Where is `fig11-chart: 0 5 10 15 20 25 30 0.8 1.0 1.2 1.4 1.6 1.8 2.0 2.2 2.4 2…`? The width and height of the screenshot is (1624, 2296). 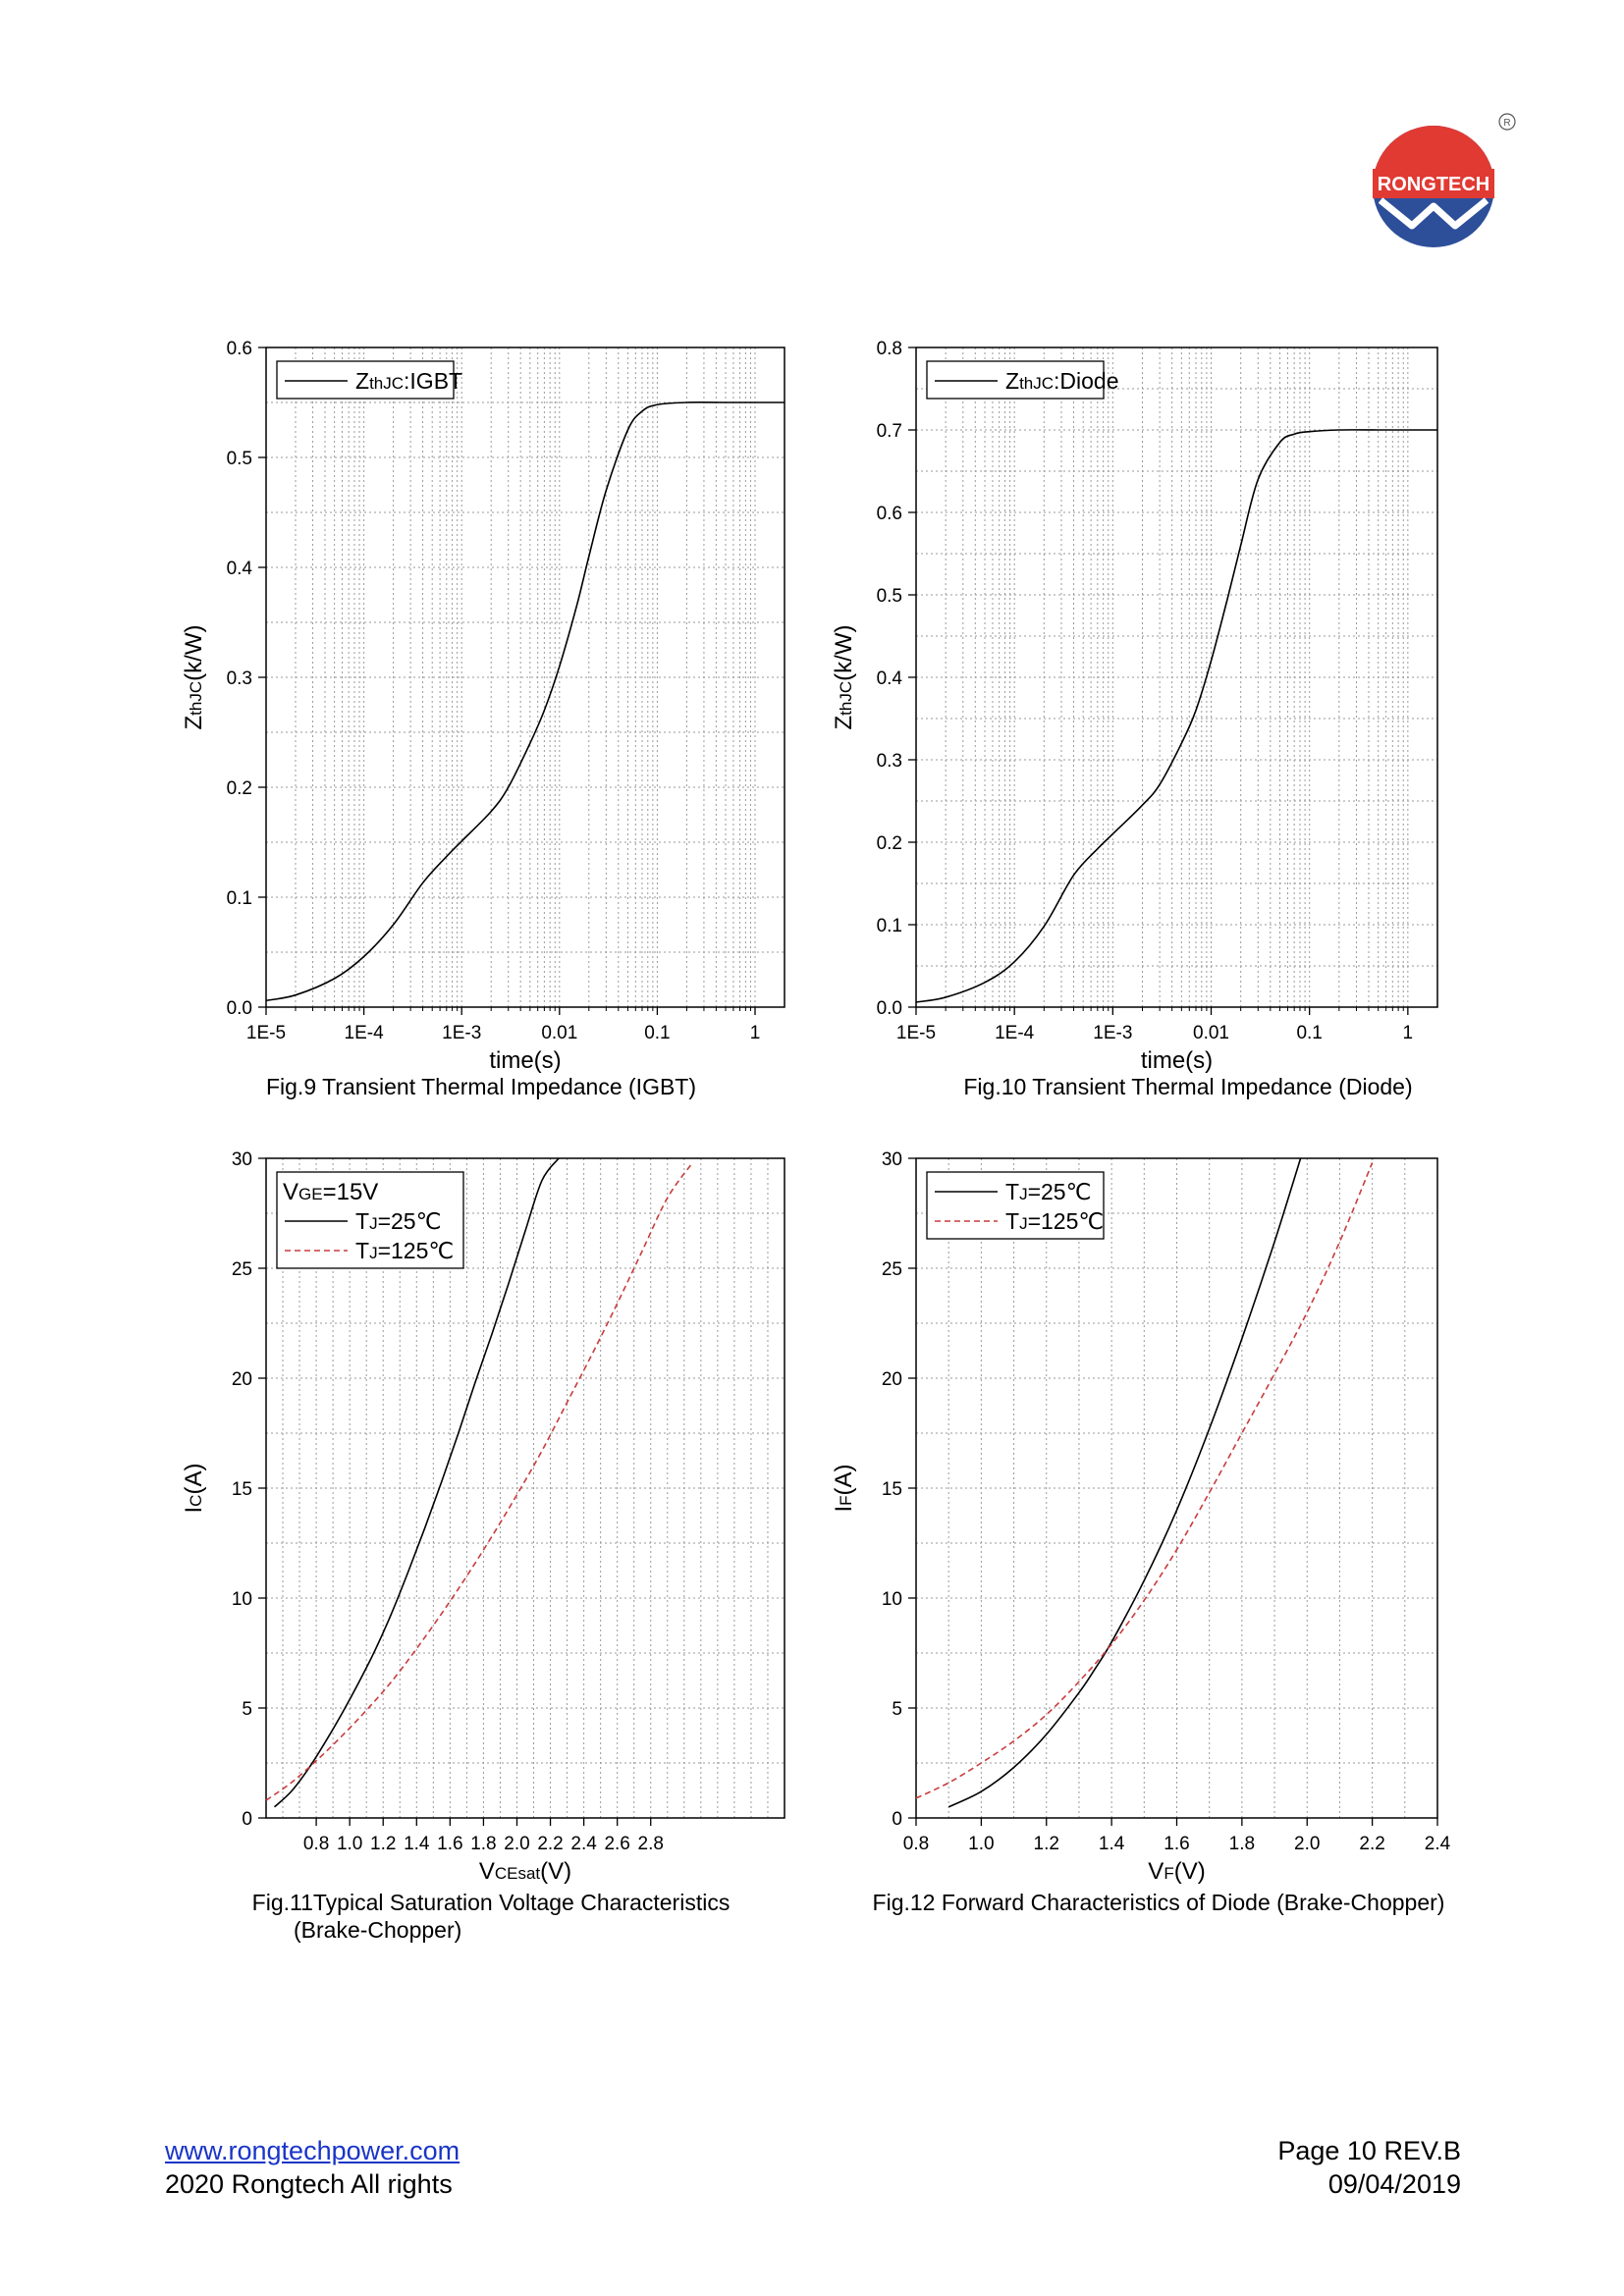
fig11-chart: 0 5 10 15 20 25 30 0.8 1.0 1.2 1.4 1.6 1.8 2.0 2.2 2.4 2… is located at coordinates (483, 1517).